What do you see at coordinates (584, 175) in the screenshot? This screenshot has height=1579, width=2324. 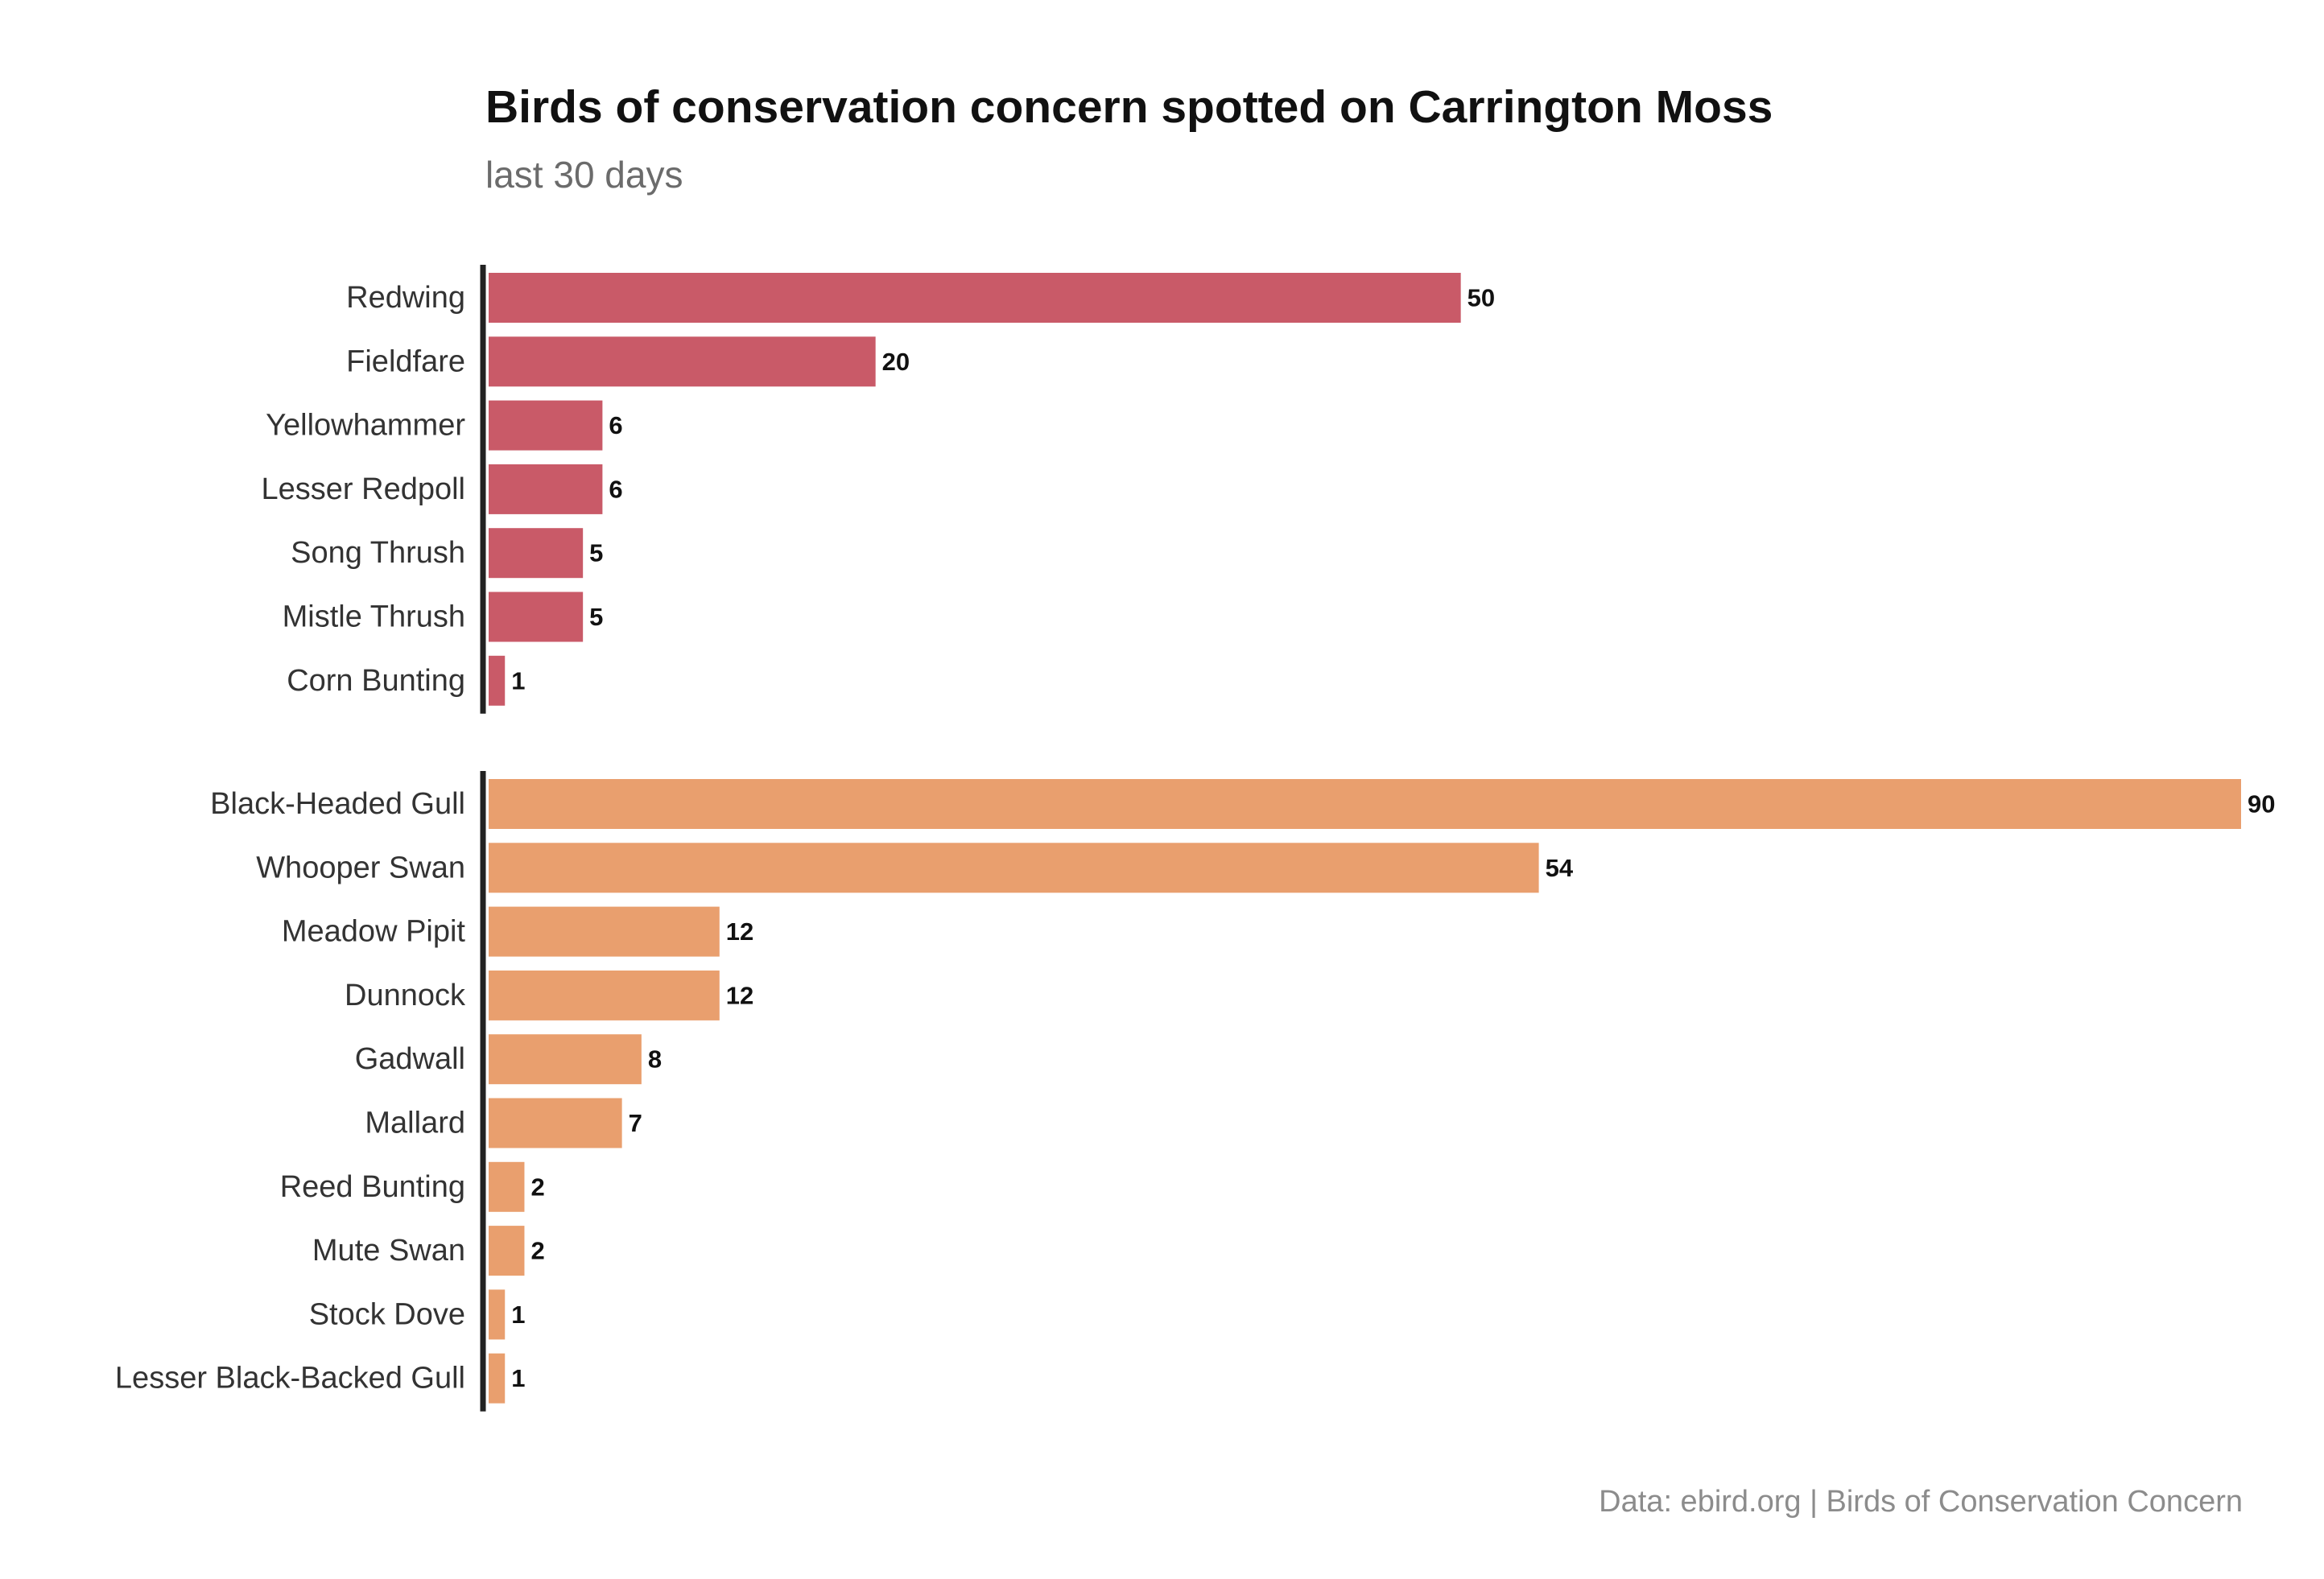 I see `chart-subtitle: last 30 days` at bounding box center [584, 175].